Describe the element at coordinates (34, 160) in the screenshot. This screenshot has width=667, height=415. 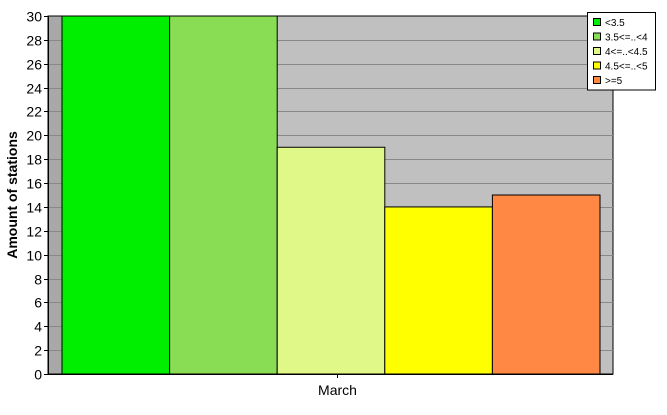
I see `y-tick-label: 18` at that location.